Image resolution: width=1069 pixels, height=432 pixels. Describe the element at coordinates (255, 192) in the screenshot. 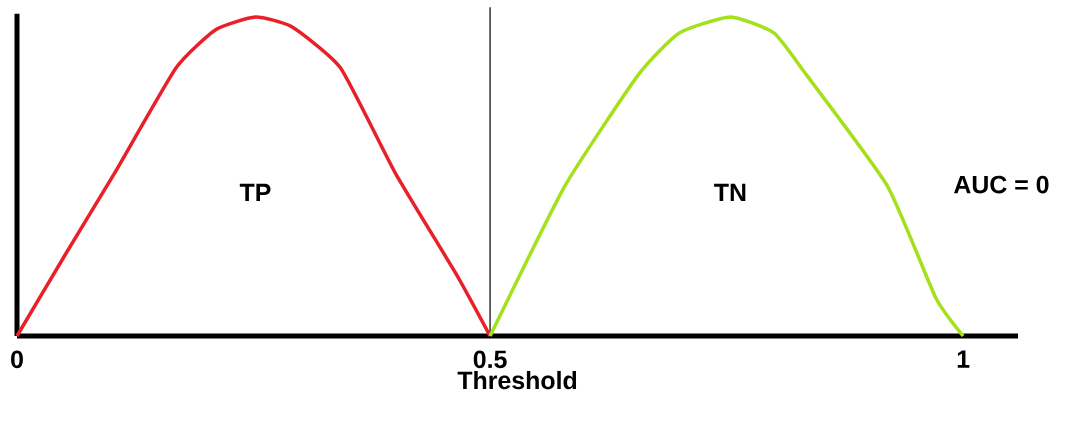

I see `annotation: TP` at that location.